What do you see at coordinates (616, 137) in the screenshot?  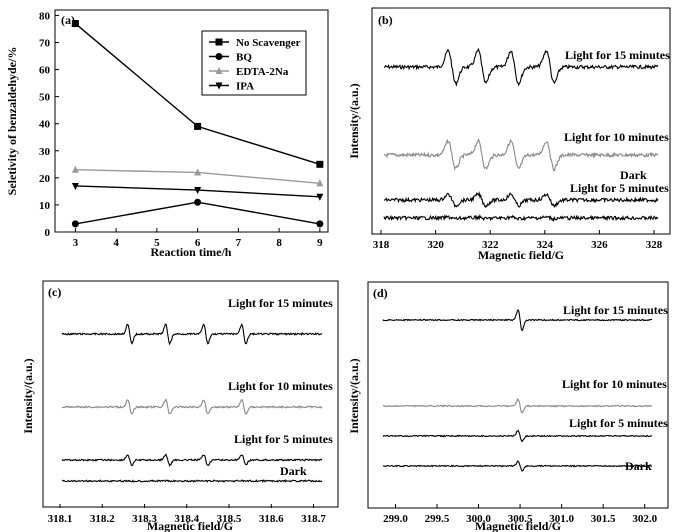 I see `panel-b-label-10: Light for 10 minutes` at bounding box center [616, 137].